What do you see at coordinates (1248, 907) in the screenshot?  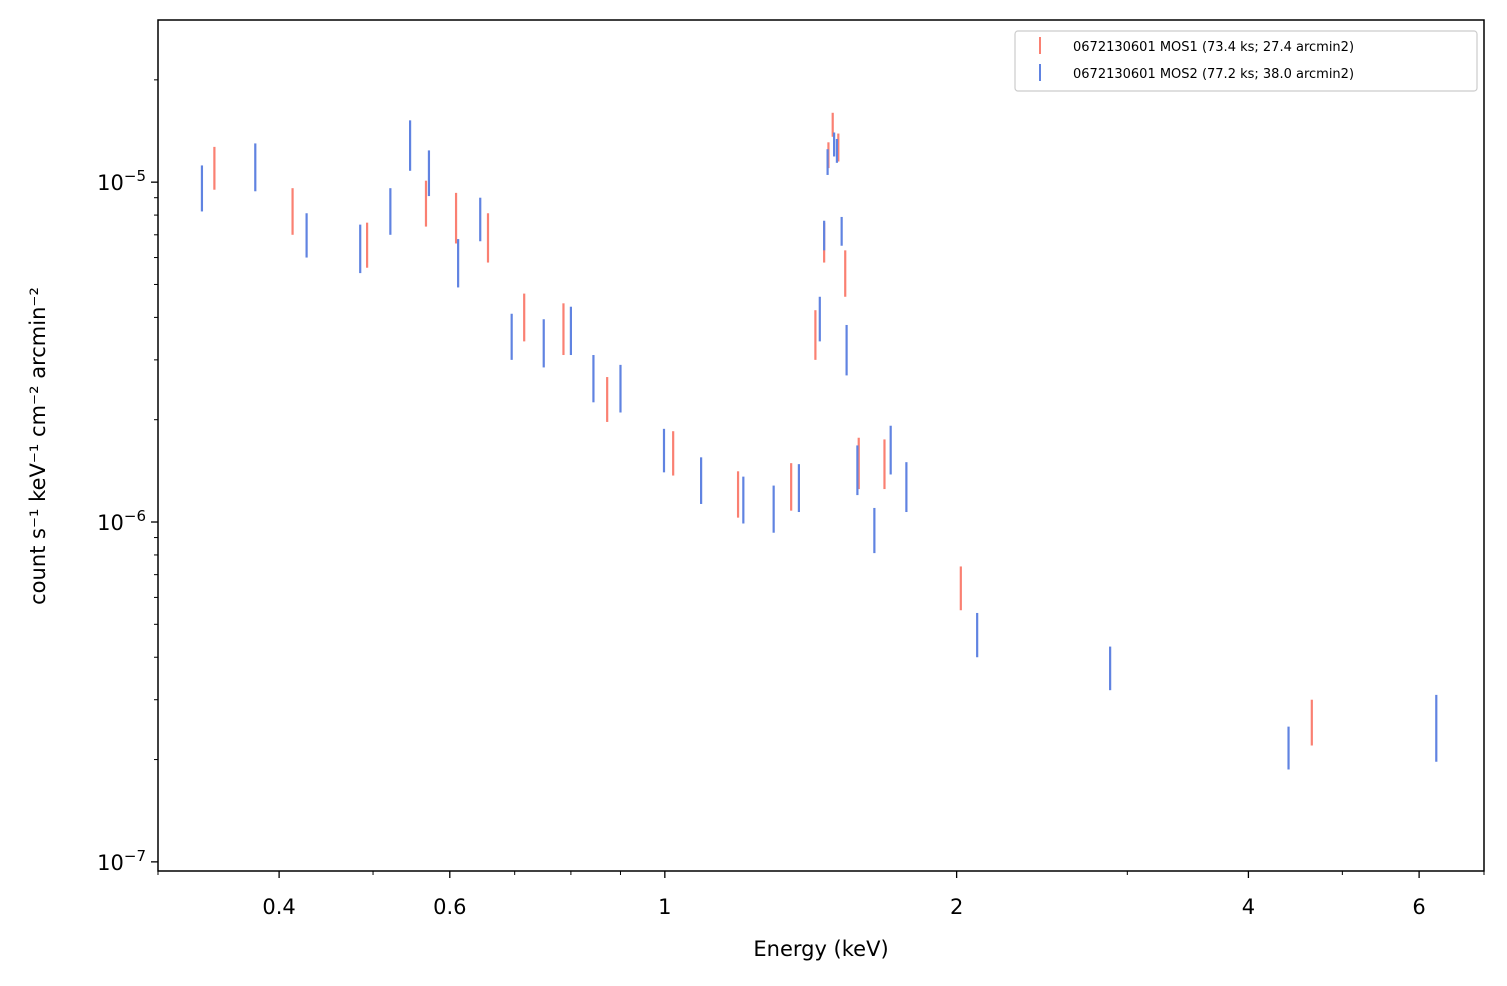 I see `x-tick-label: 4` at bounding box center [1248, 907].